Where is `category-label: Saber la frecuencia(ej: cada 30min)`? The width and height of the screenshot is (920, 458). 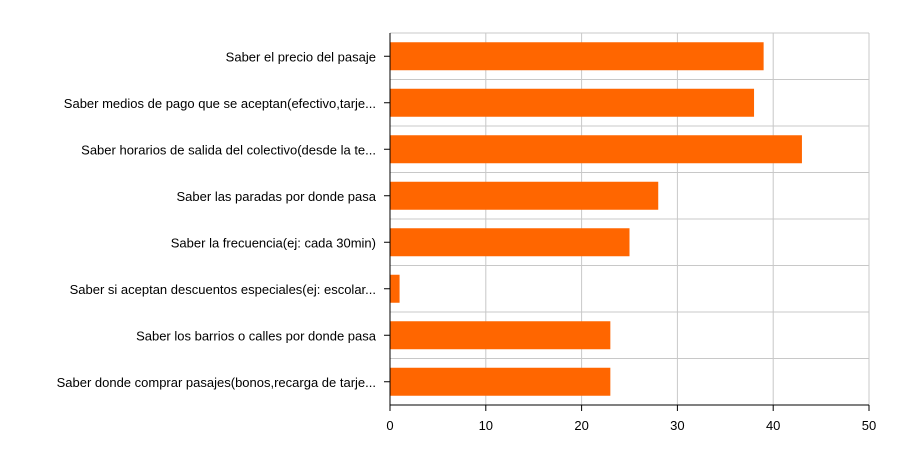 category-label: Saber la frecuencia(ej: cada 30min) is located at coordinates (273, 242).